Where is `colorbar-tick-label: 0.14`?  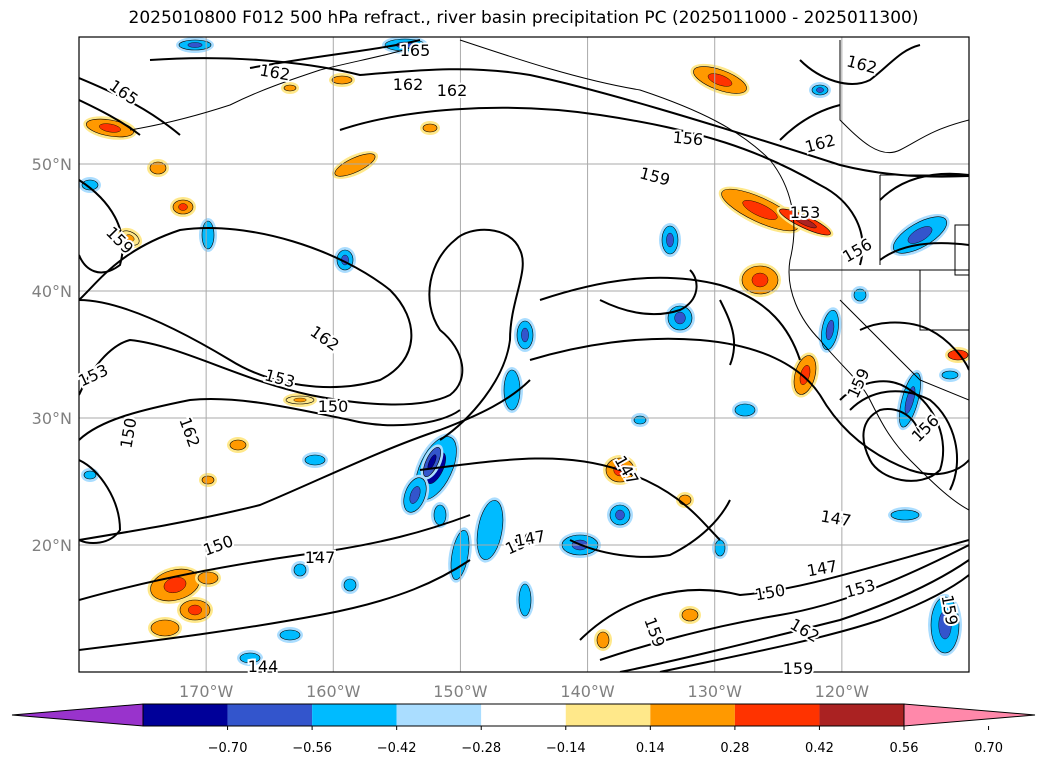 colorbar-tick-label: 0.14 is located at coordinates (650, 748).